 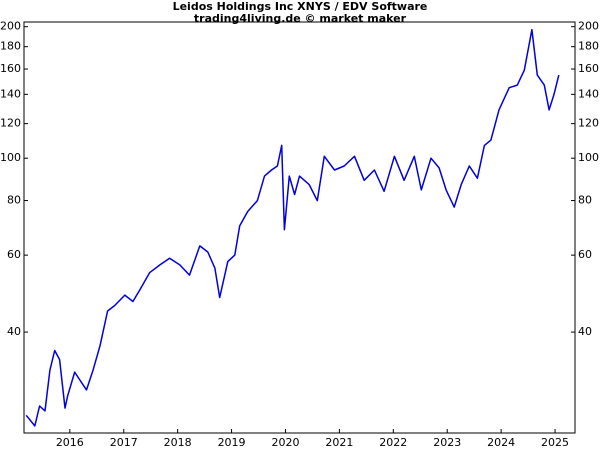 I want to click on x-tick-label: 2020, so click(x=285, y=442).